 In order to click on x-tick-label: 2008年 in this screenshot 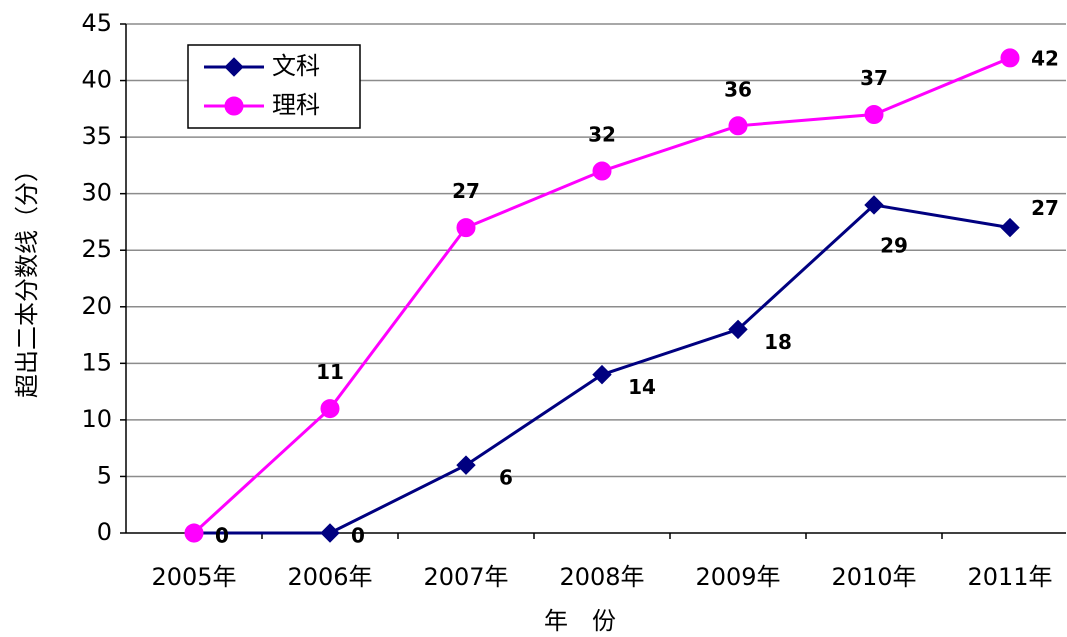, I will do `click(601, 577)`.